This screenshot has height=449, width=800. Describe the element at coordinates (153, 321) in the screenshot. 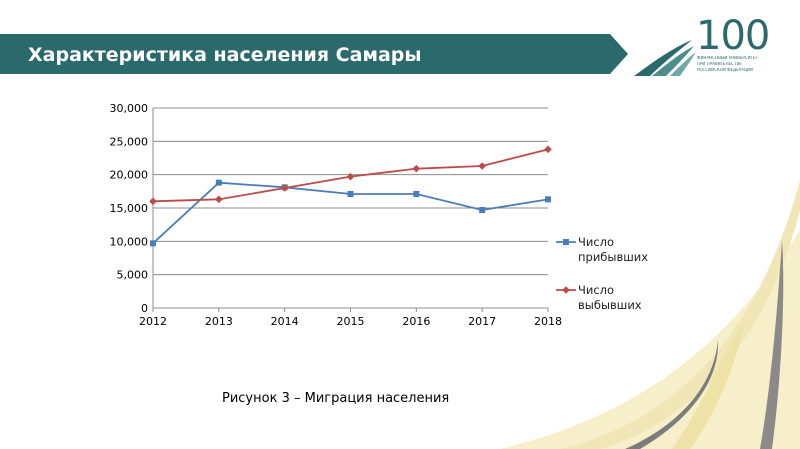

I see `x-tick-label: 2012` at that location.